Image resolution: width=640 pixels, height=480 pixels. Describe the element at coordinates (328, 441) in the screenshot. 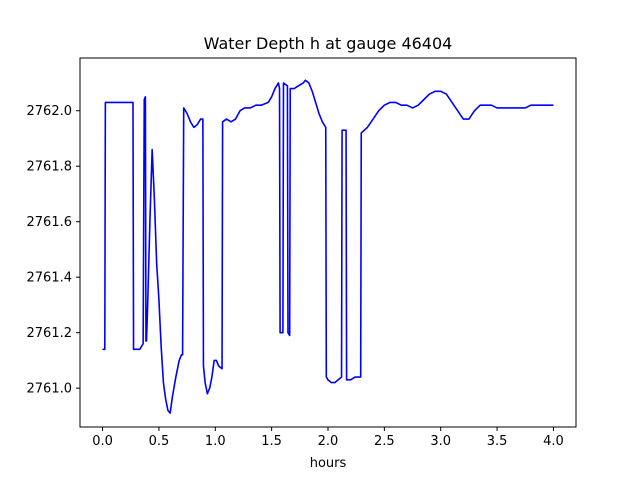

I see `x-tick-label: 2.0` at that location.